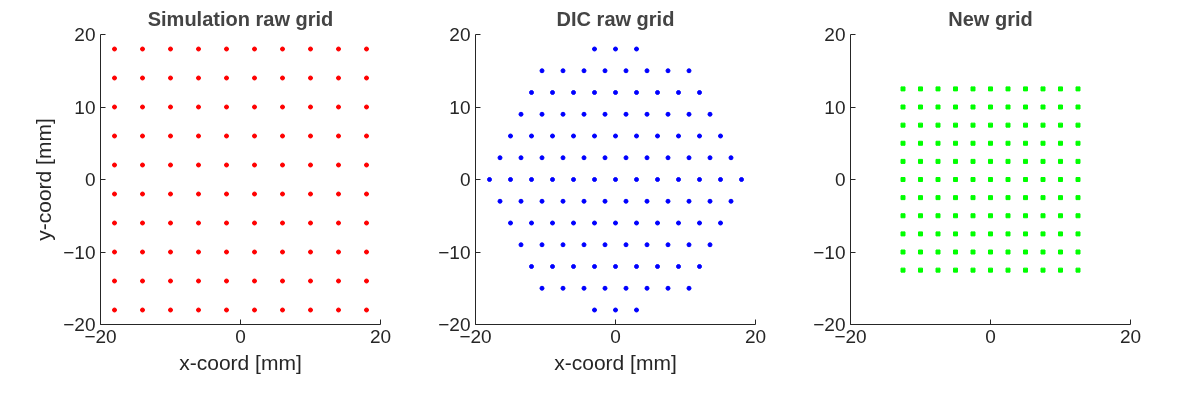 This screenshot has width=1196, height=408. What do you see at coordinates (240, 18) in the screenshot?
I see `chart-title: Simulation raw grid` at bounding box center [240, 18].